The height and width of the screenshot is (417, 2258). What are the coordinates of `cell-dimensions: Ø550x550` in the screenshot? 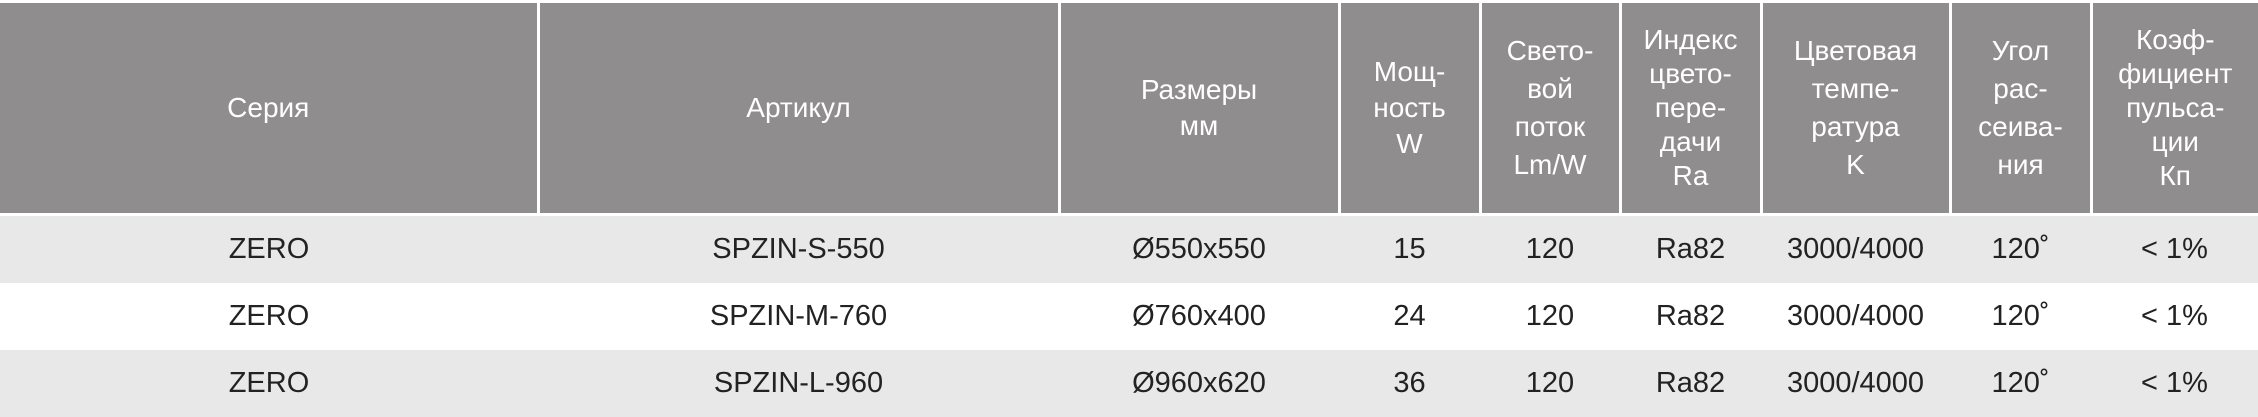 It's located at (1199, 248).